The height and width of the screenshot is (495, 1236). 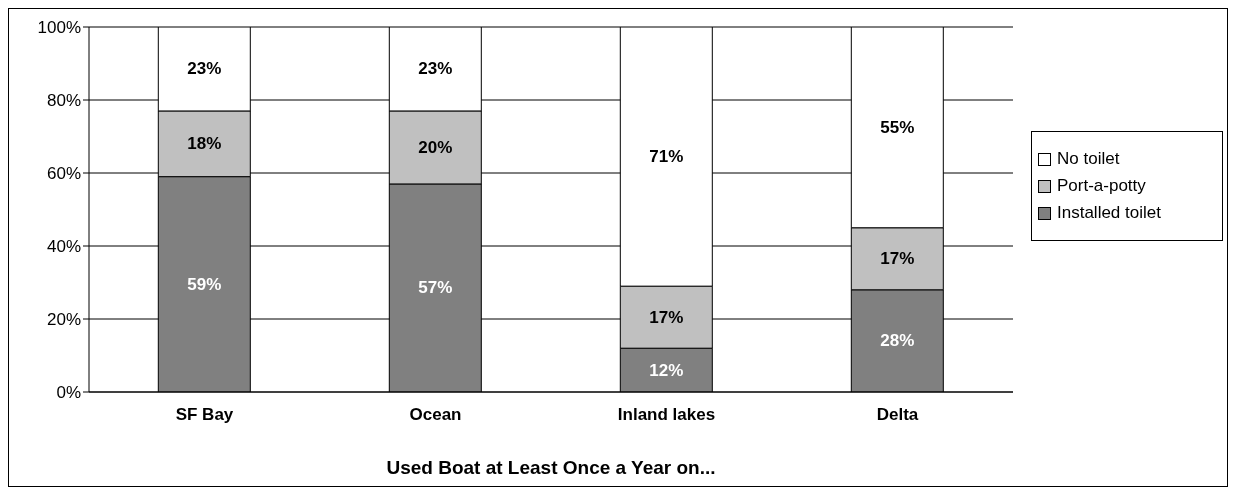 I want to click on y-tick-label: 100%, so click(x=59, y=28).